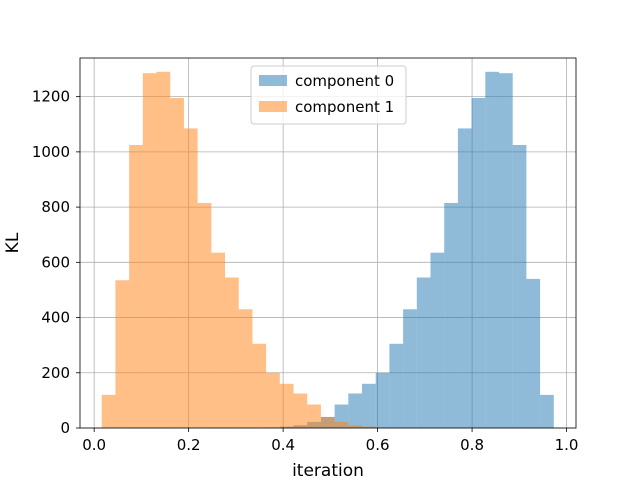  I want to click on y-tick-label-0: 0, so click(65, 428).